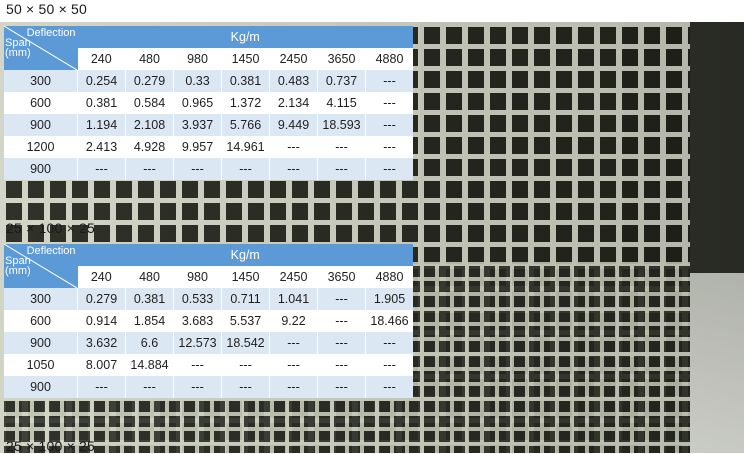 This screenshot has width=744, height=454. Describe the element at coordinates (293, 299) in the screenshot. I see `deflection-cell: 1.041` at that location.